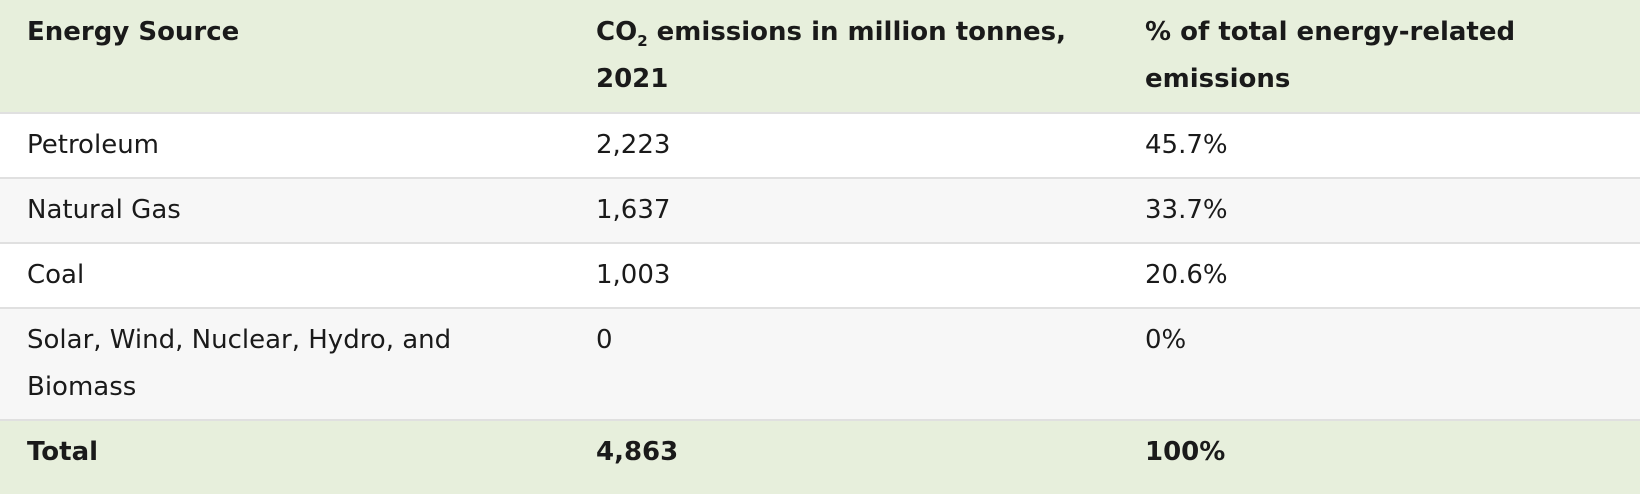 The image size is (1640, 494). Describe the element at coordinates (284, 145) in the screenshot. I see `cell-petroleum-source: Petroleum` at that location.